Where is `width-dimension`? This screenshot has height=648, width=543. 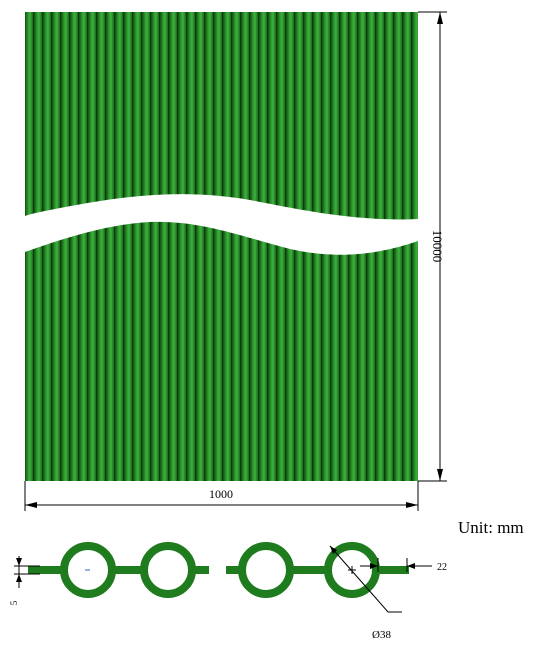
width-dimension is located at coordinates (221, 496).